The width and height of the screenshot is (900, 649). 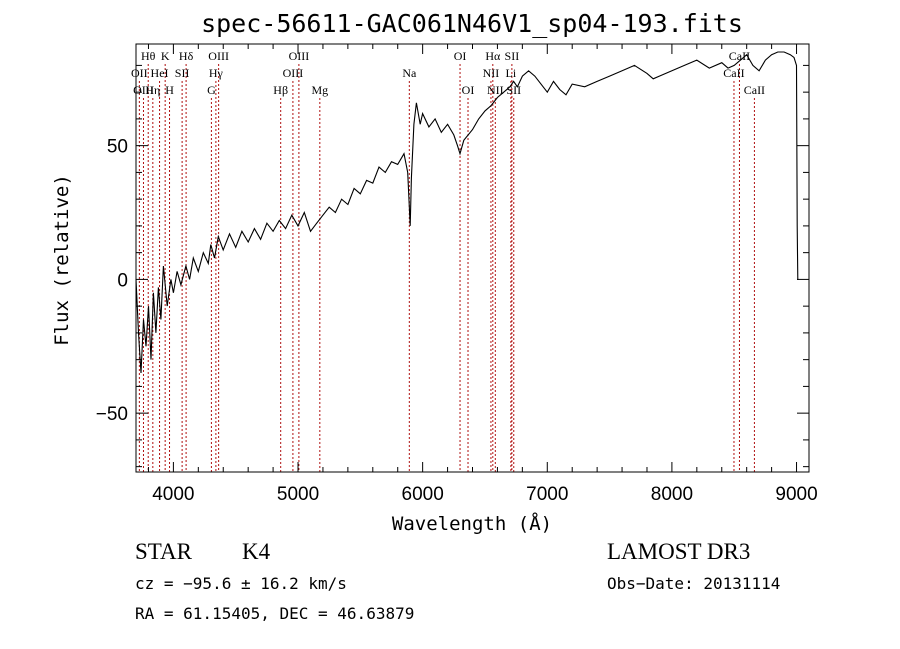 What do you see at coordinates (493, 56) in the screenshot?
I see `line-label-19: Hα` at bounding box center [493, 56].